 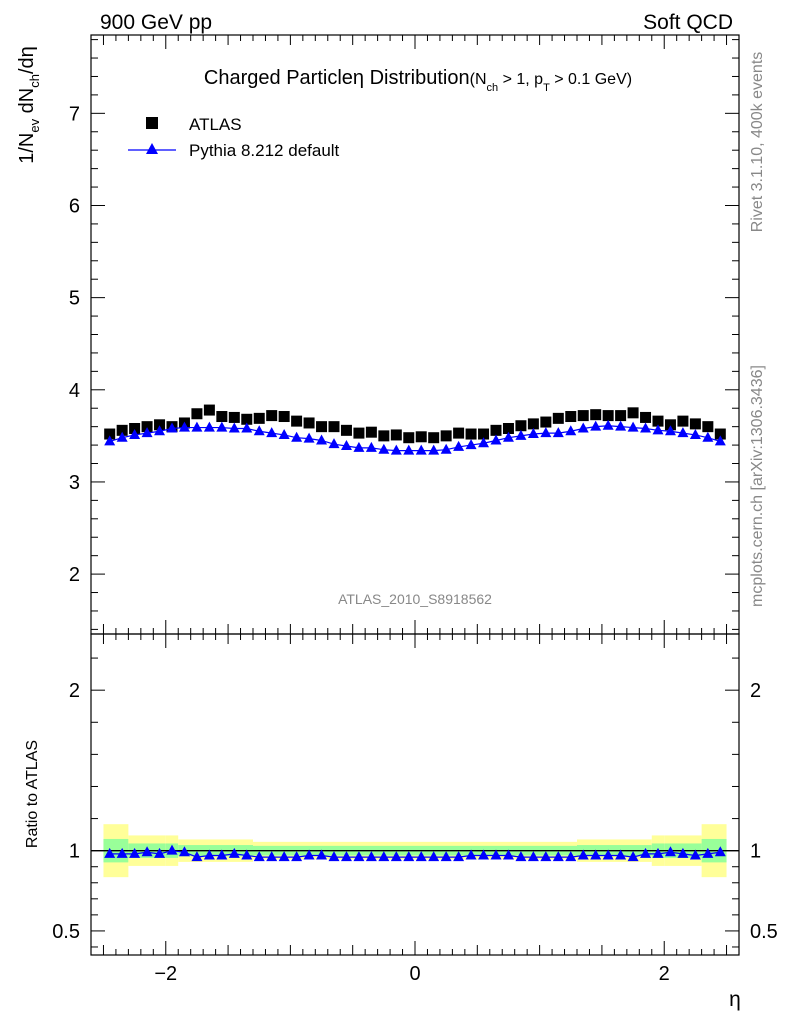 I want to click on ratio-y-tick-label: 2, so click(x=74, y=691).